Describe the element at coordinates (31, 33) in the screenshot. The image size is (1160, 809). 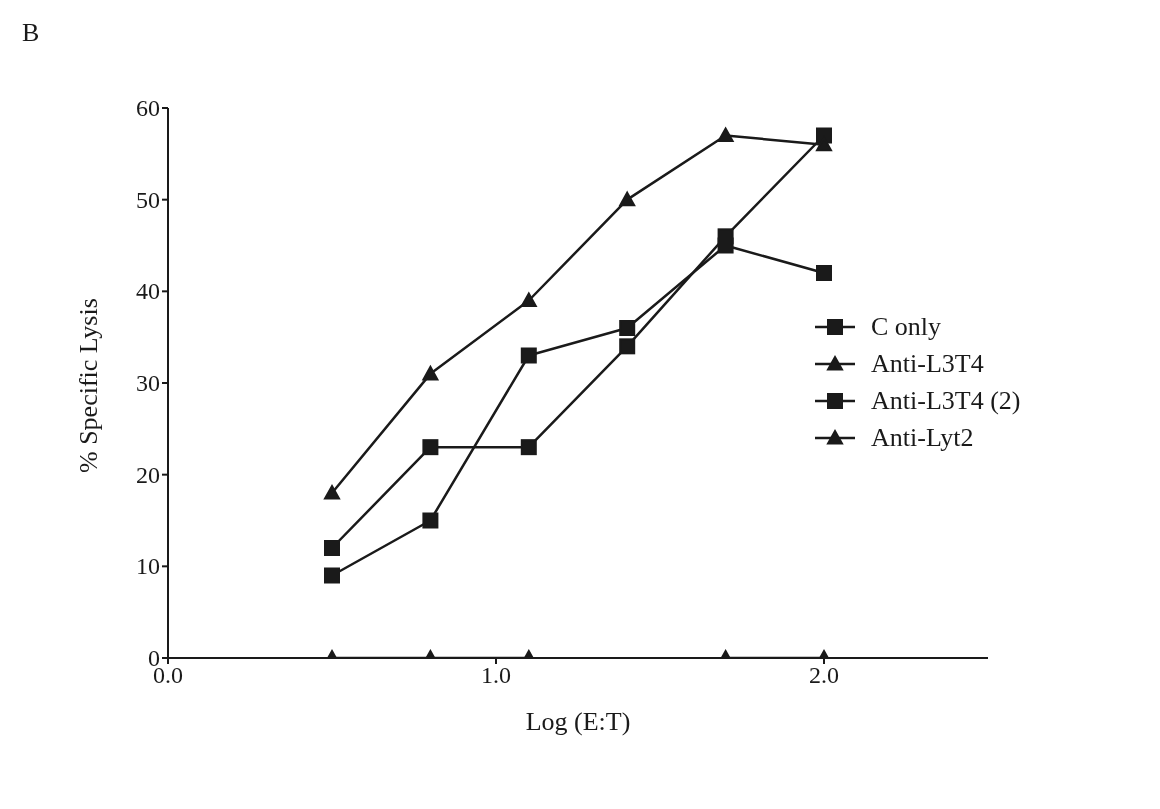
I see `text: B` at that location.